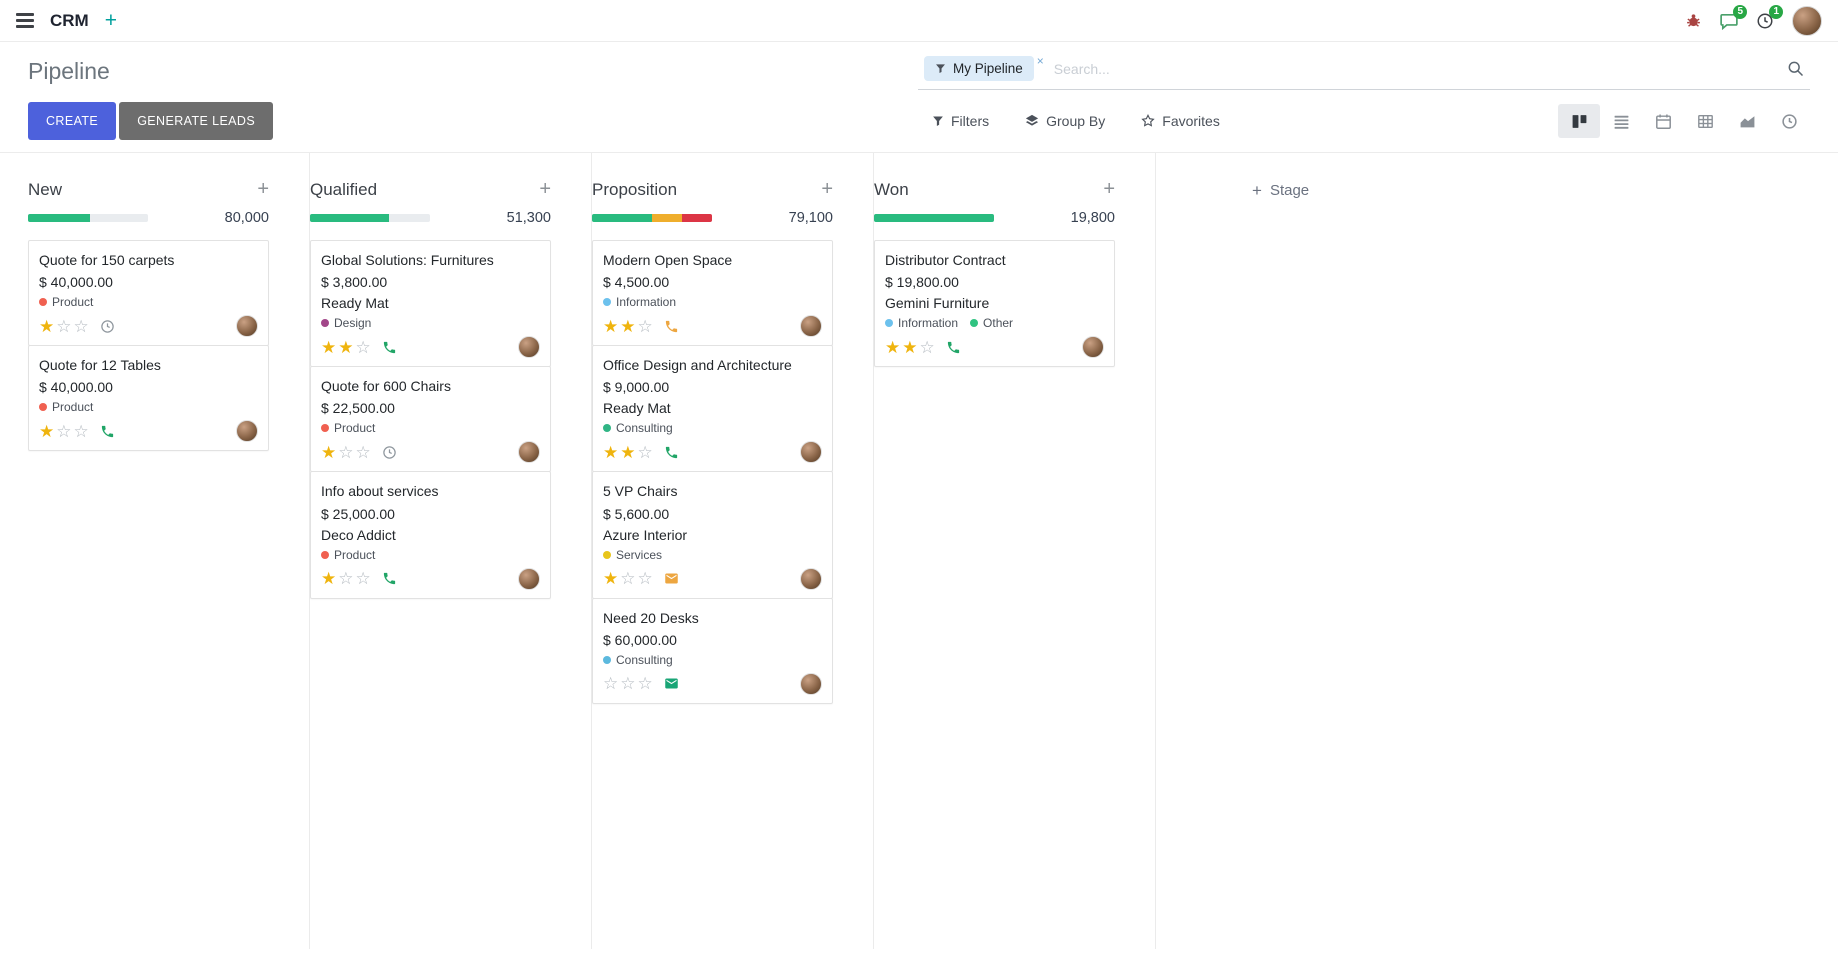  I want to click on filters-button: Filters, so click(960, 121).